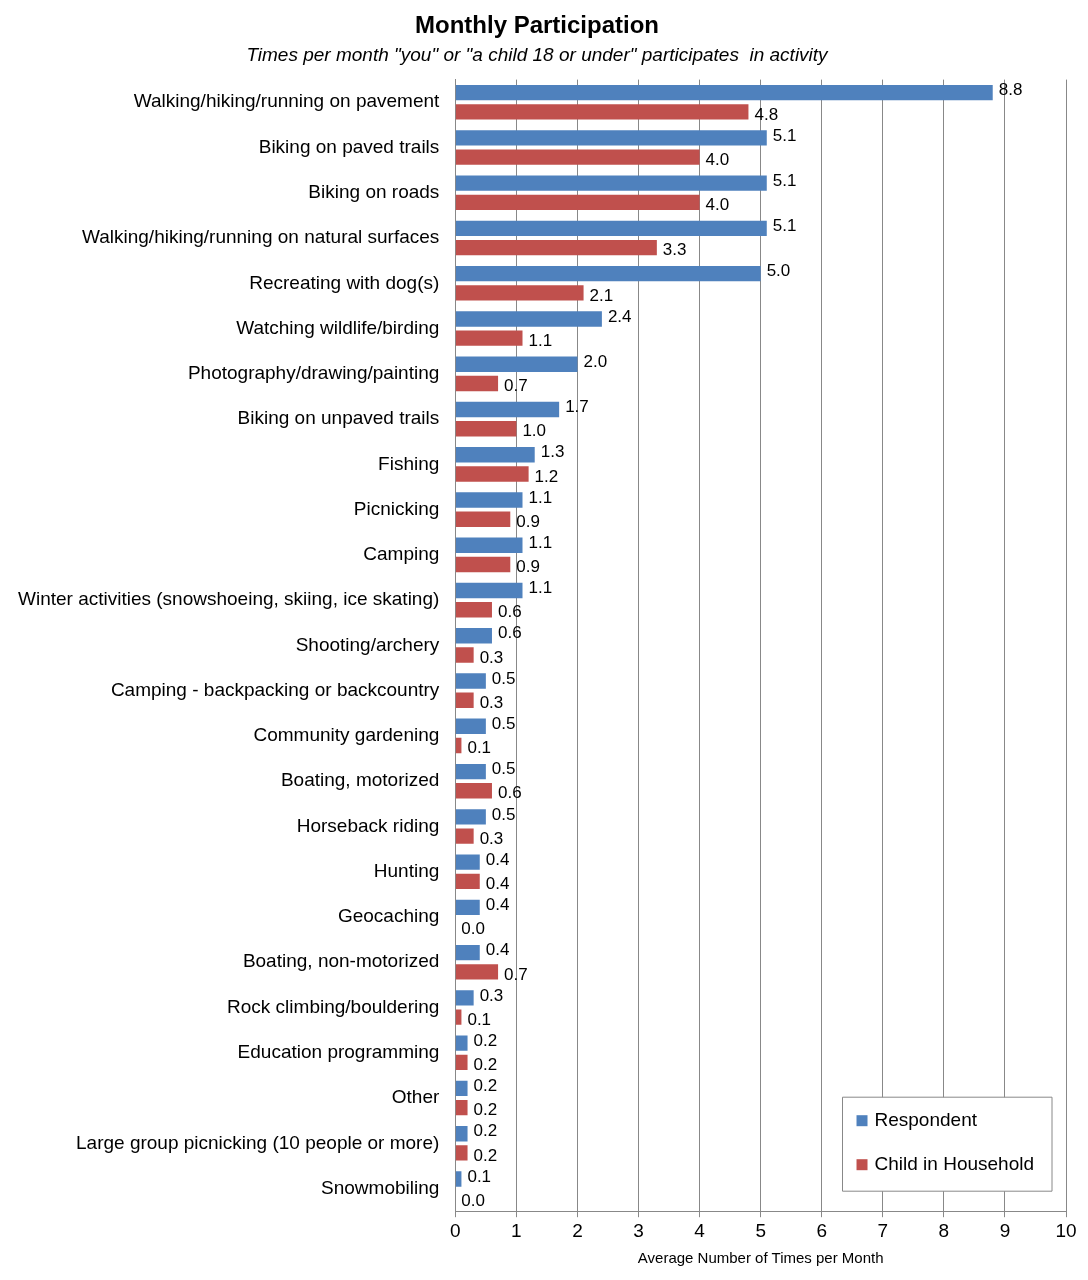 This screenshot has height=1280, width=1088. I want to click on y-tick-label: Walking/hiking/running on natural surfaces, so click(261, 237).